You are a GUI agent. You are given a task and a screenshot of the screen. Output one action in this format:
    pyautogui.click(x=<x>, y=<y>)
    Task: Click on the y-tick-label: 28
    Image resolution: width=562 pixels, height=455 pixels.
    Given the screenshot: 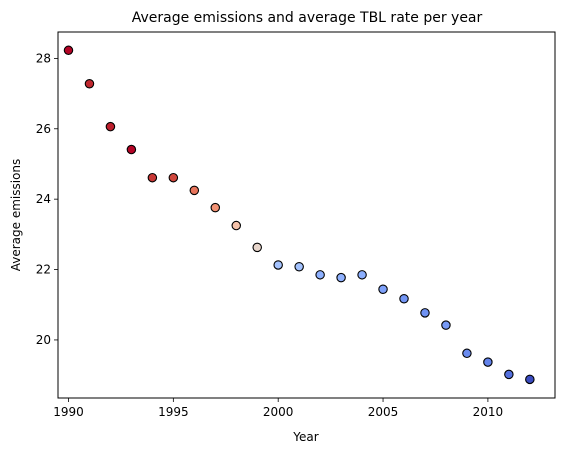 What is the action you would take?
    pyautogui.click(x=43, y=58)
    